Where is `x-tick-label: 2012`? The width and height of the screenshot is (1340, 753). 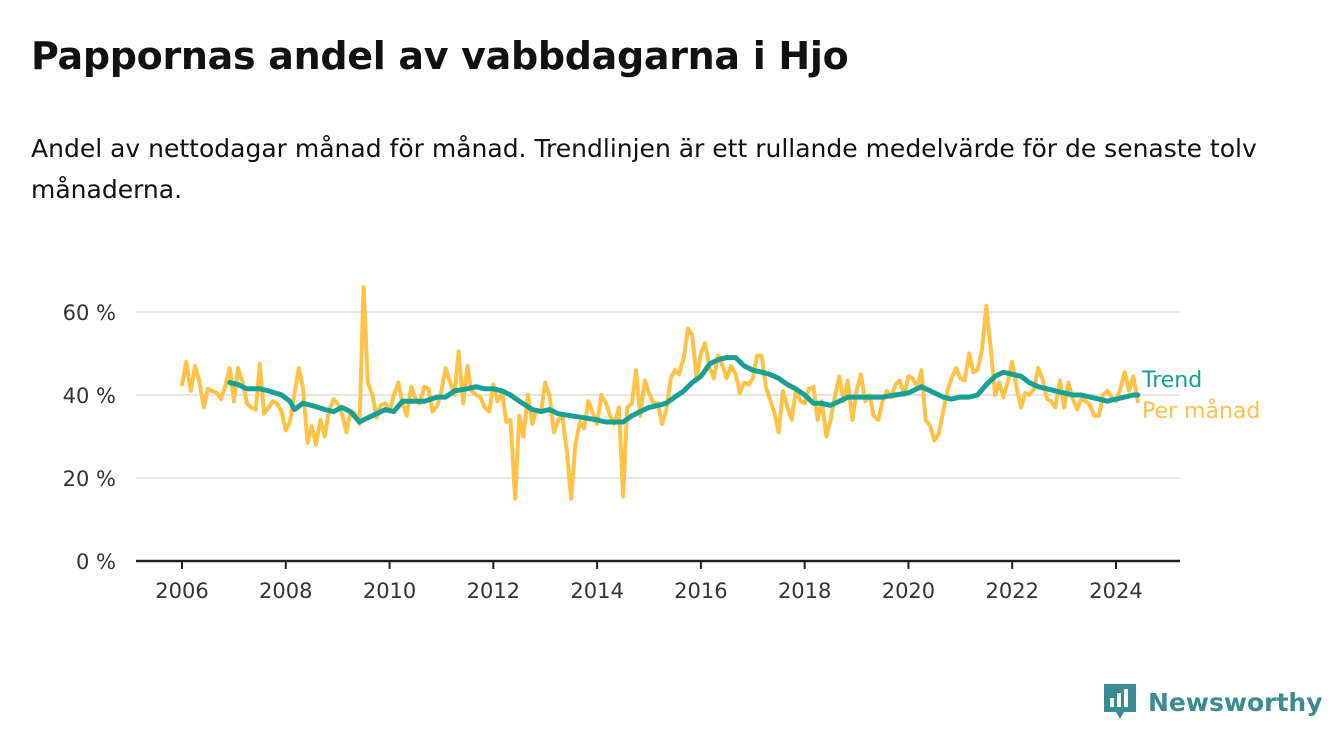 x-tick-label: 2012 is located at coordinates (493, 591).